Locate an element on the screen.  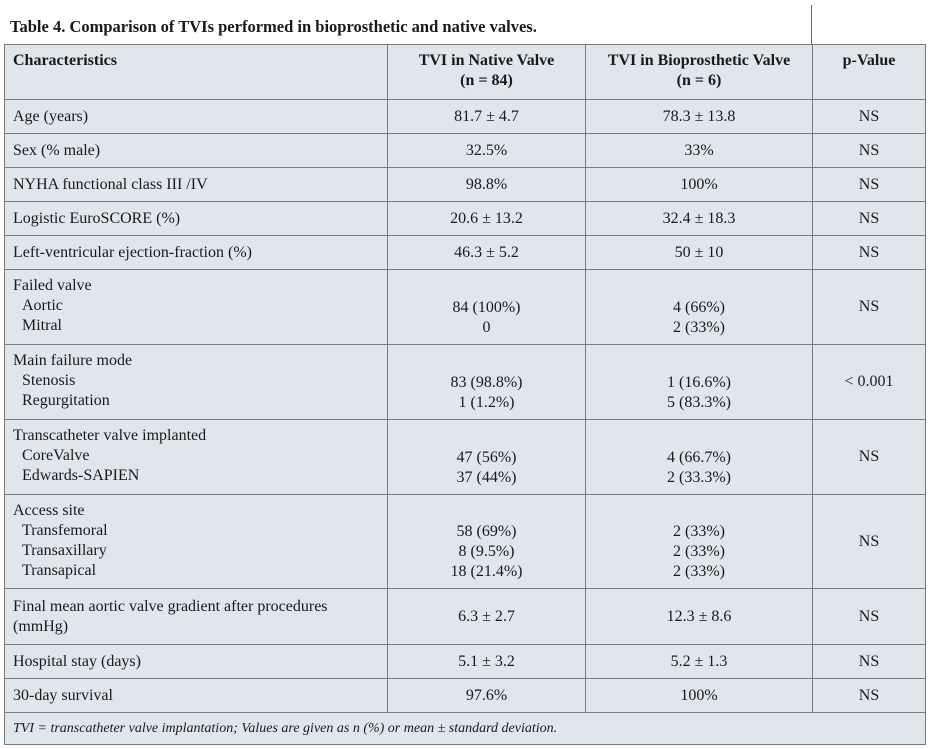
native-value: 8 (9.5%) is located at coordinates (486, 551).